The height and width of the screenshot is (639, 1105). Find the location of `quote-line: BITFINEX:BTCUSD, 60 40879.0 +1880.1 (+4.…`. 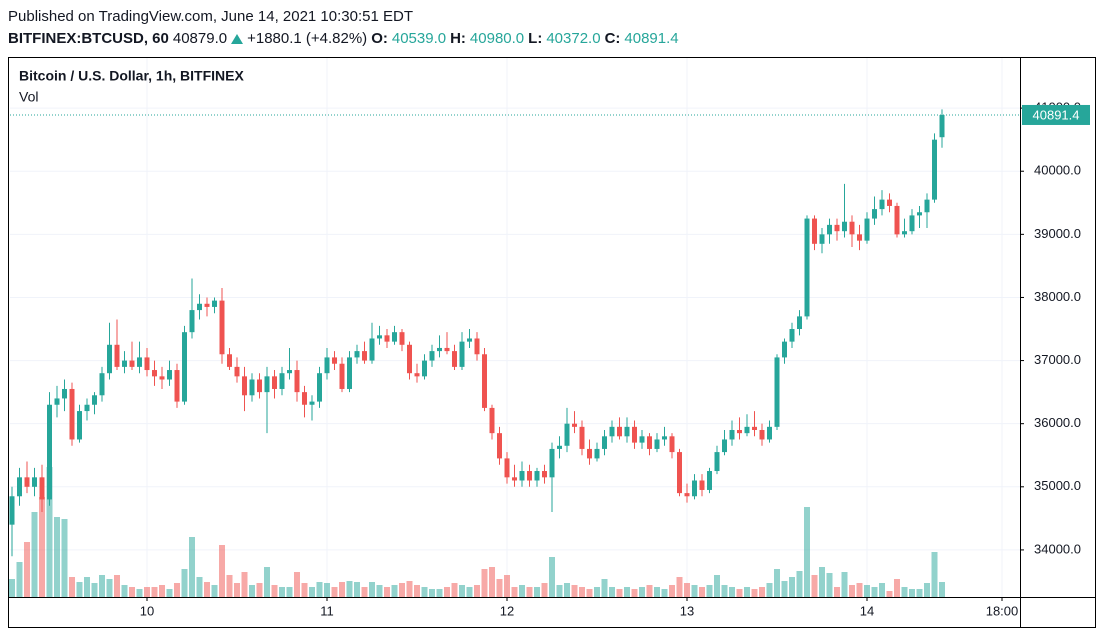

quote-line: BITFINEX:BTCUSD, 60 40879.0 +1880.1 (+4.… is located at coordinates (343, 39).